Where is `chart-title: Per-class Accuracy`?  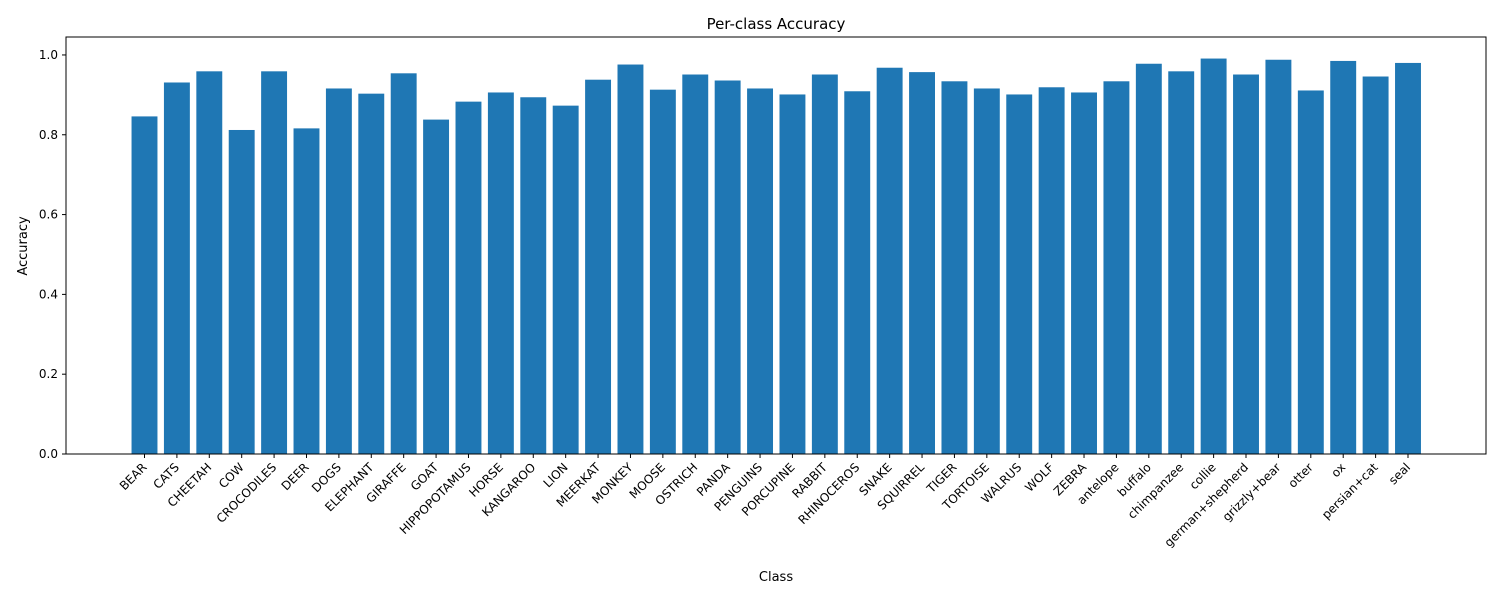
chart-title: Per-class Accuracy is located at coordinates (776, 24).